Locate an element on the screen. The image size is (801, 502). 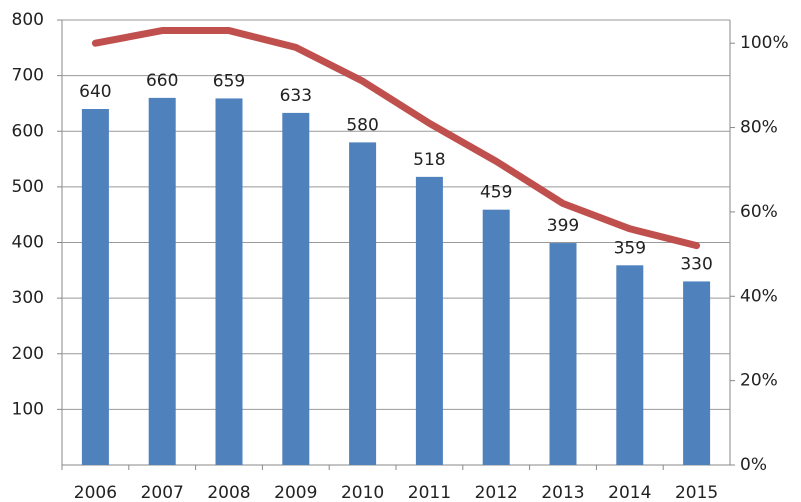
y2-tick-label: 0% is located at coordinates (753, 465).